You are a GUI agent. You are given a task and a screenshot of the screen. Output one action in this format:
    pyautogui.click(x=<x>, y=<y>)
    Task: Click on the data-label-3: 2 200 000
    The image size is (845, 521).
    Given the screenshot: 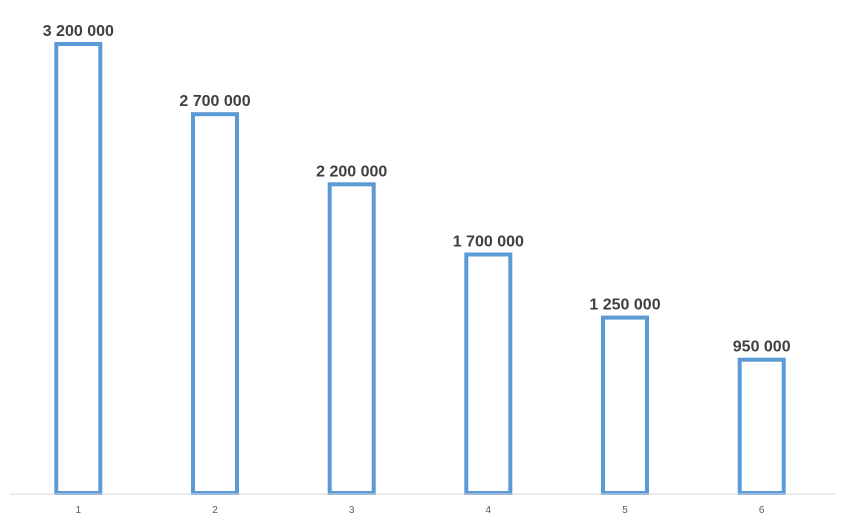 What is the action you would take?
    pyautogui.click(x=351, y=171)
    